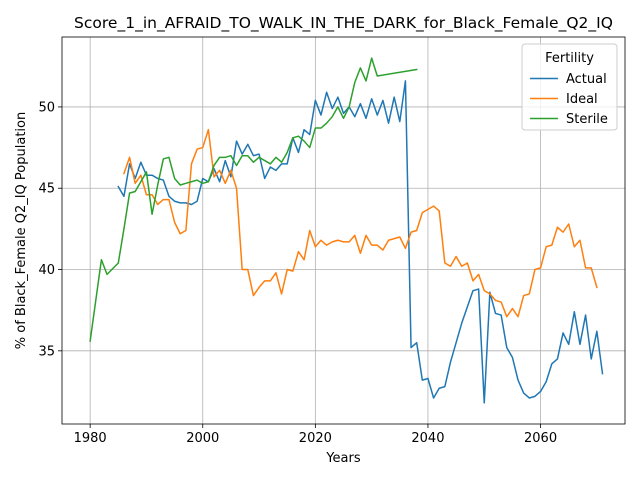 This screenshot has width=640, height=480. What do you see at coordinates (569, 58) in the screenshot?
I see `legend-title: Fertility` at bounding box center [569, 58].